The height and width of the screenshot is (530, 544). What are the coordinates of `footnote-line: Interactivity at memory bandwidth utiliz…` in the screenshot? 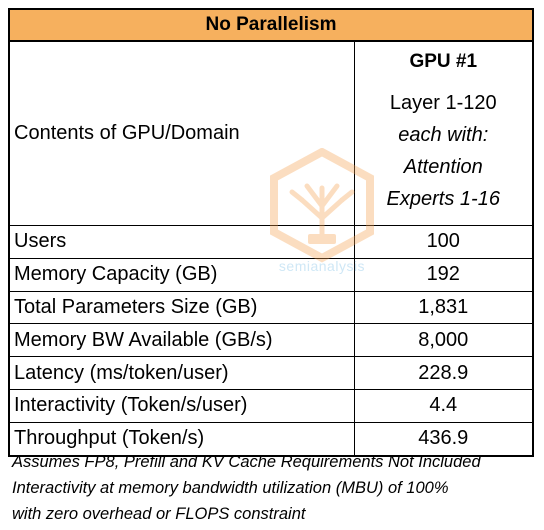 It's located at (230, 488).